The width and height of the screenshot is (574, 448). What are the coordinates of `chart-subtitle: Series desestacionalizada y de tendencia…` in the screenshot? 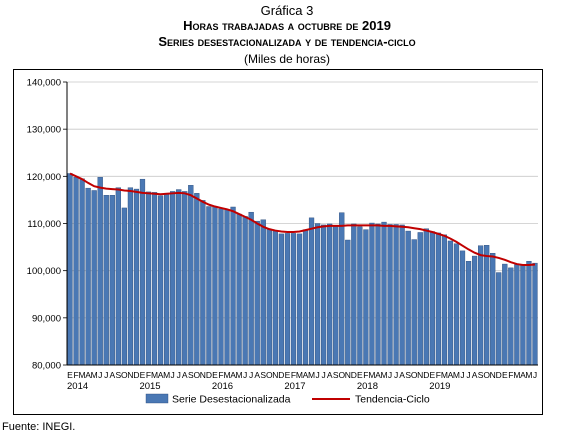 It's located at (287, 41).